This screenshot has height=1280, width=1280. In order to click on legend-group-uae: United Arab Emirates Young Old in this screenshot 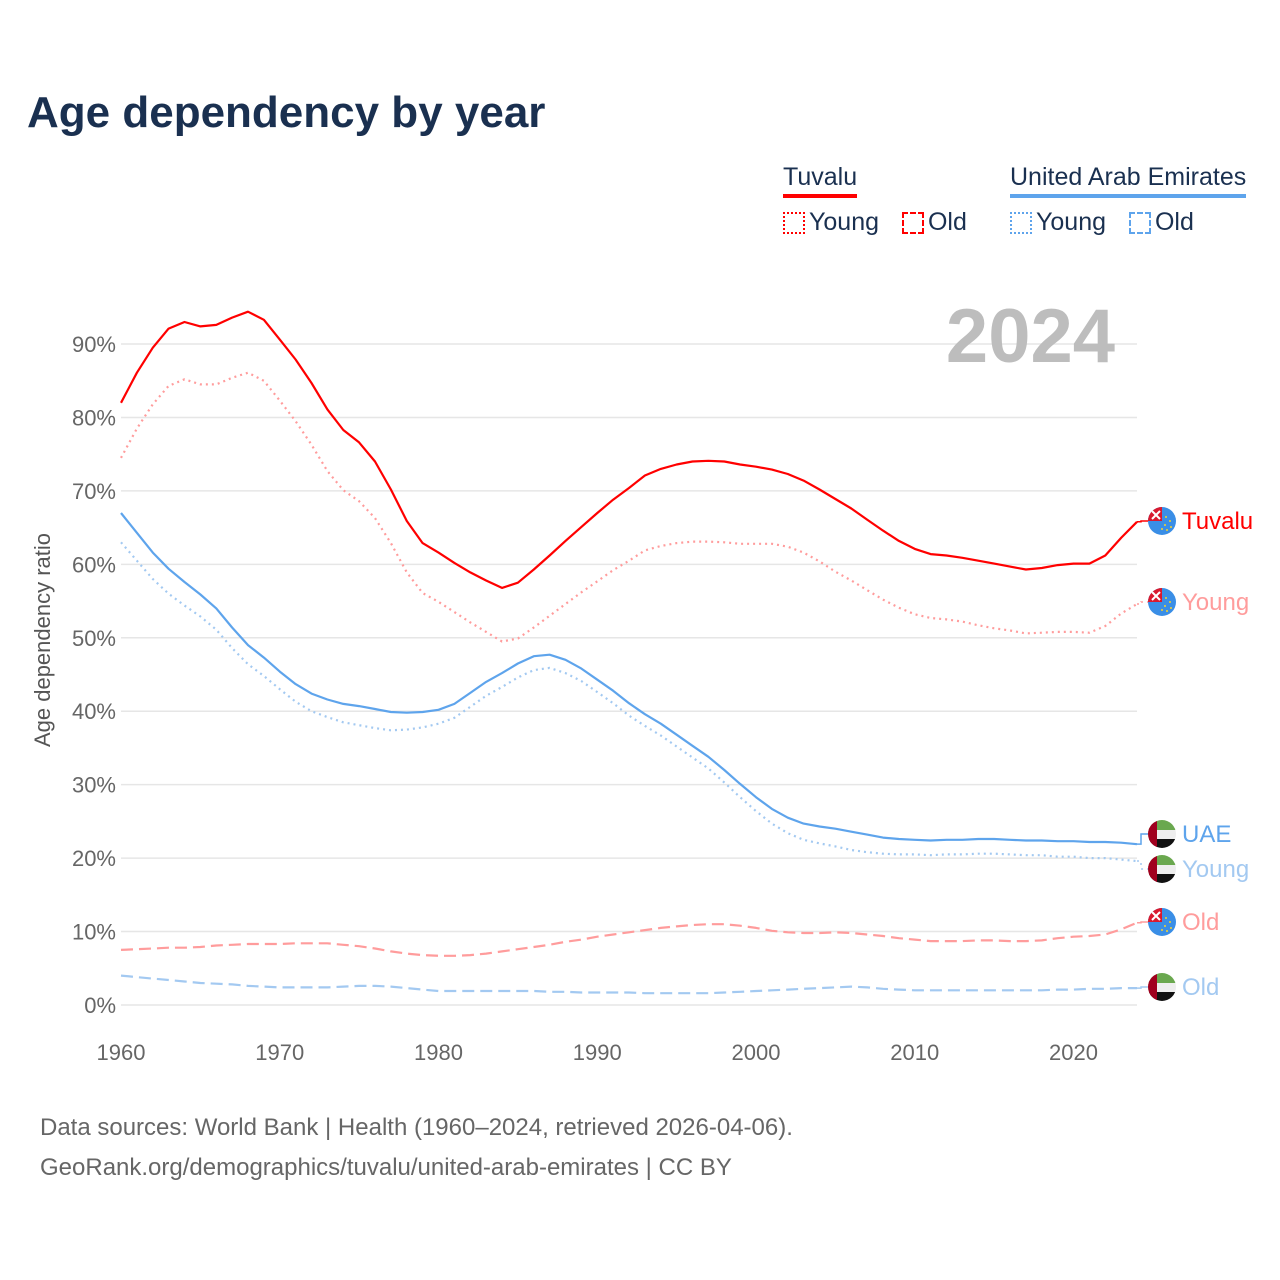, I will do `click(1128, 202)`.